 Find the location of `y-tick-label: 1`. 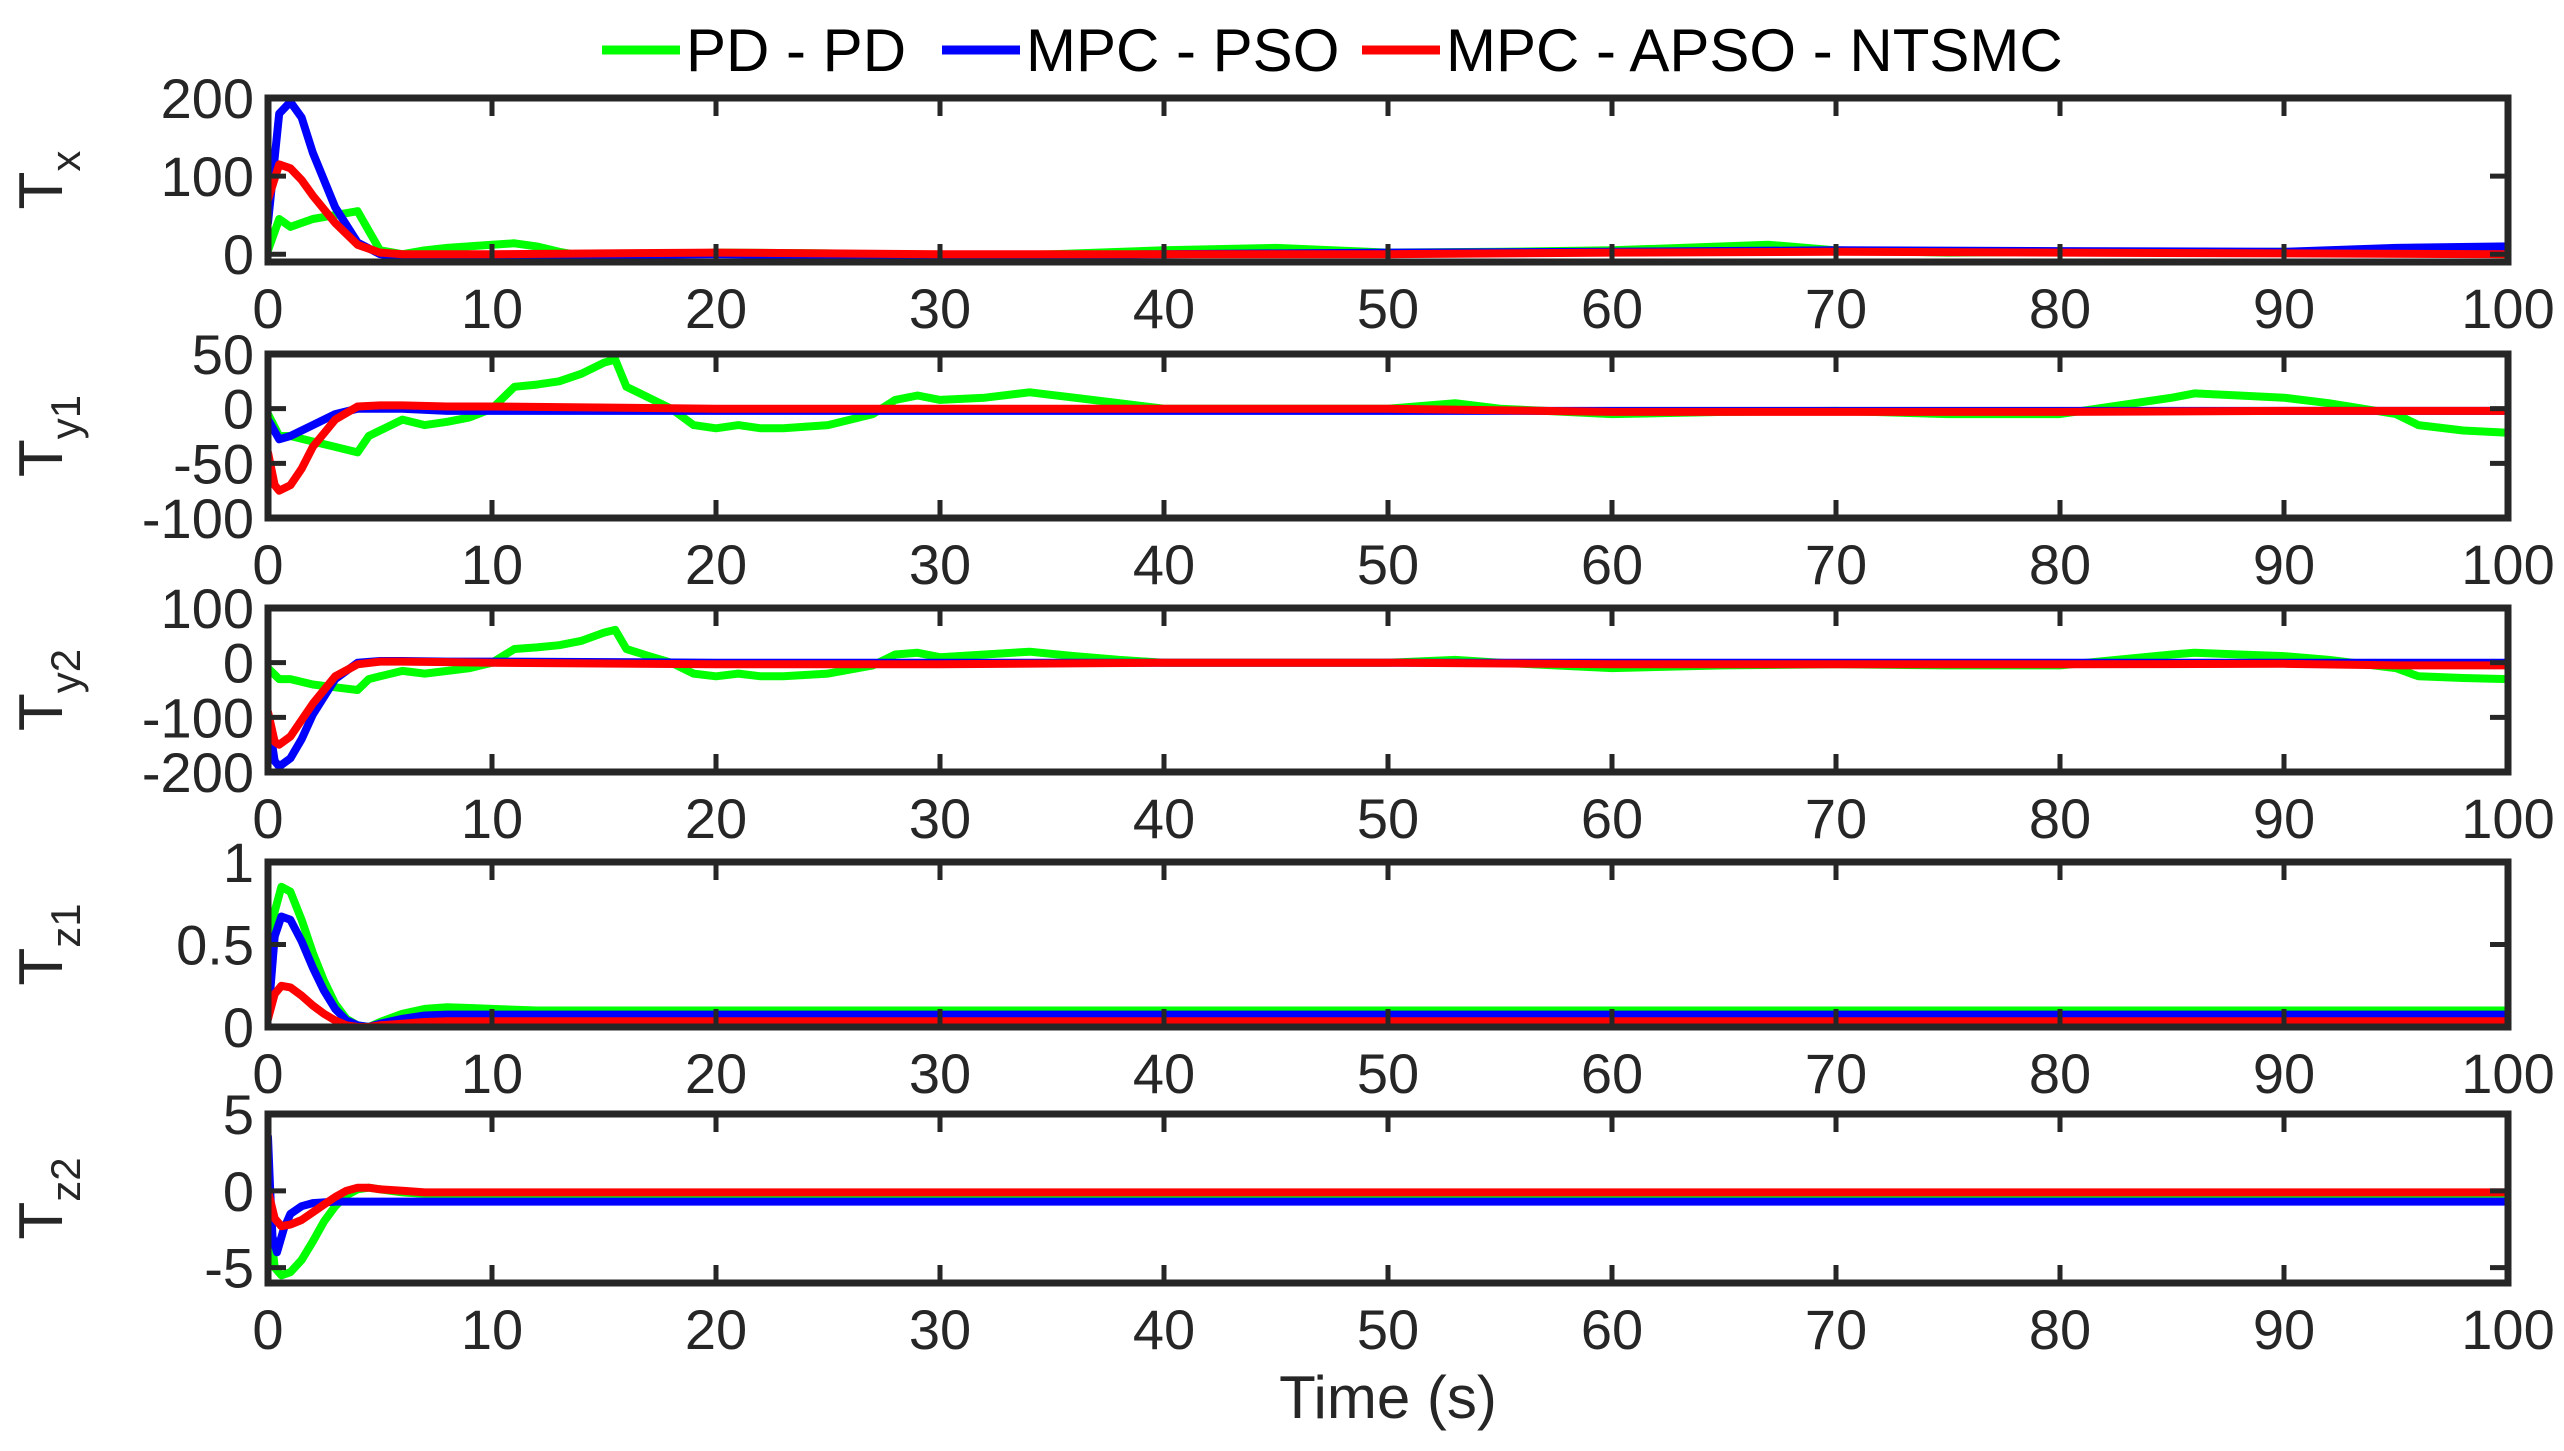

y-tick-label: 1 is located at coordinates (238, 862).